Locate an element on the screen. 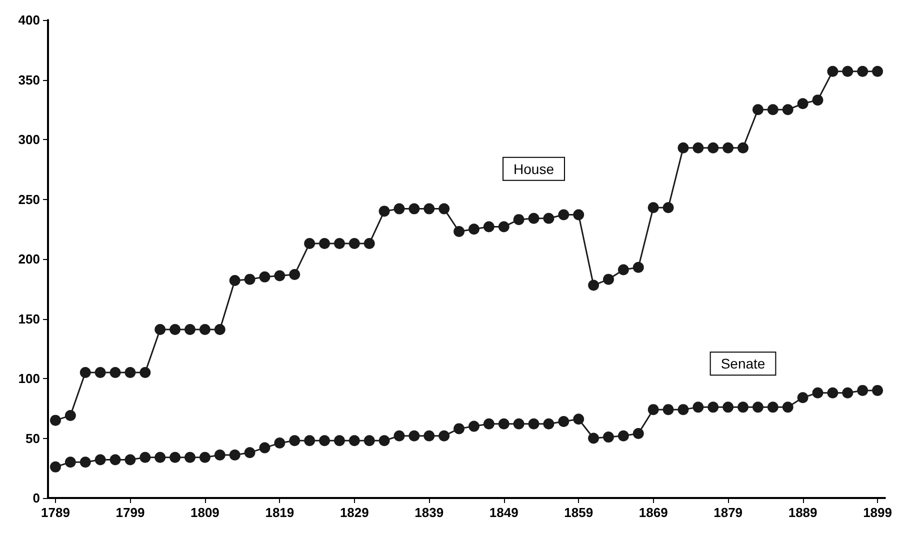  text: Senate is located at coordinates (743, 364).